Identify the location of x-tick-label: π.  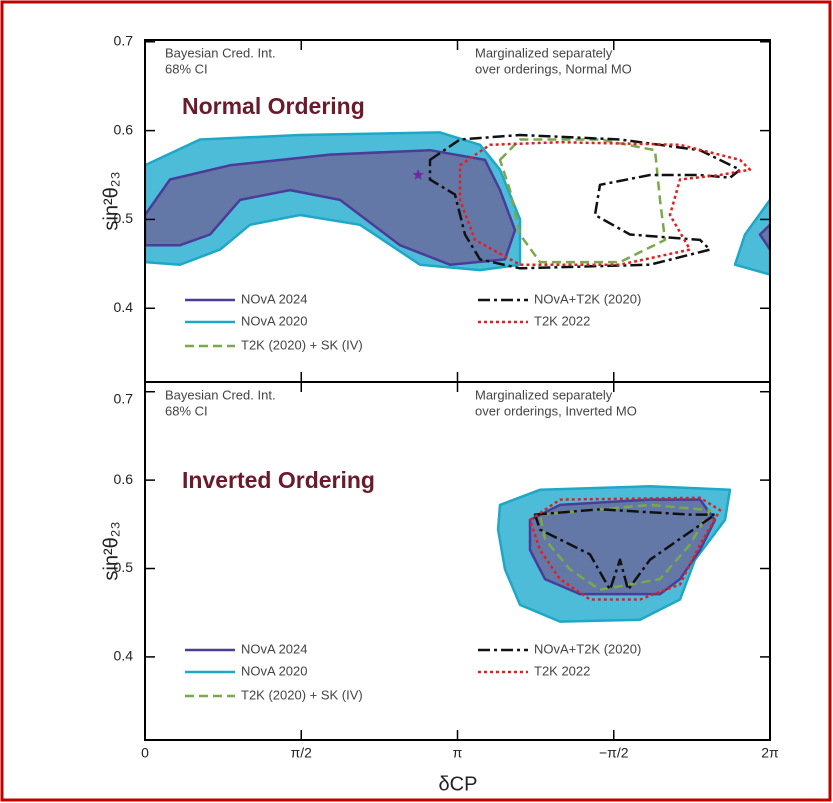
(458, 753).